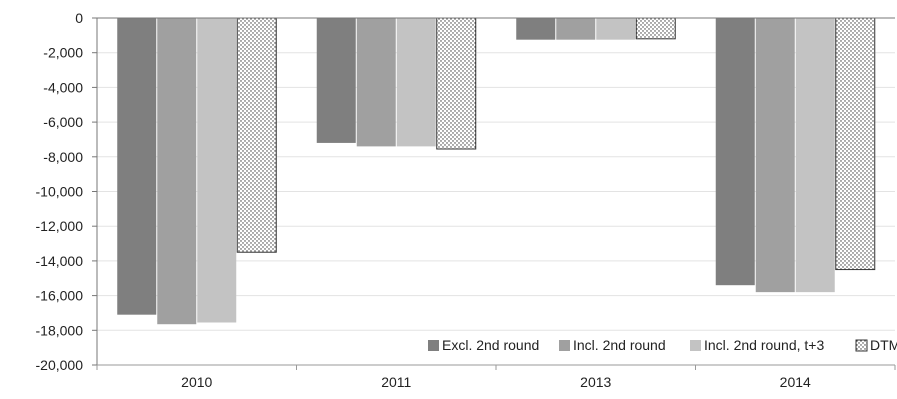 The height and width of the screenshot is (399, 897). What do you see at coordinates (619, 345) in the screenshot?
I see `legend-label-2: Incl. 2nd round` at bounding box center [619, 345].